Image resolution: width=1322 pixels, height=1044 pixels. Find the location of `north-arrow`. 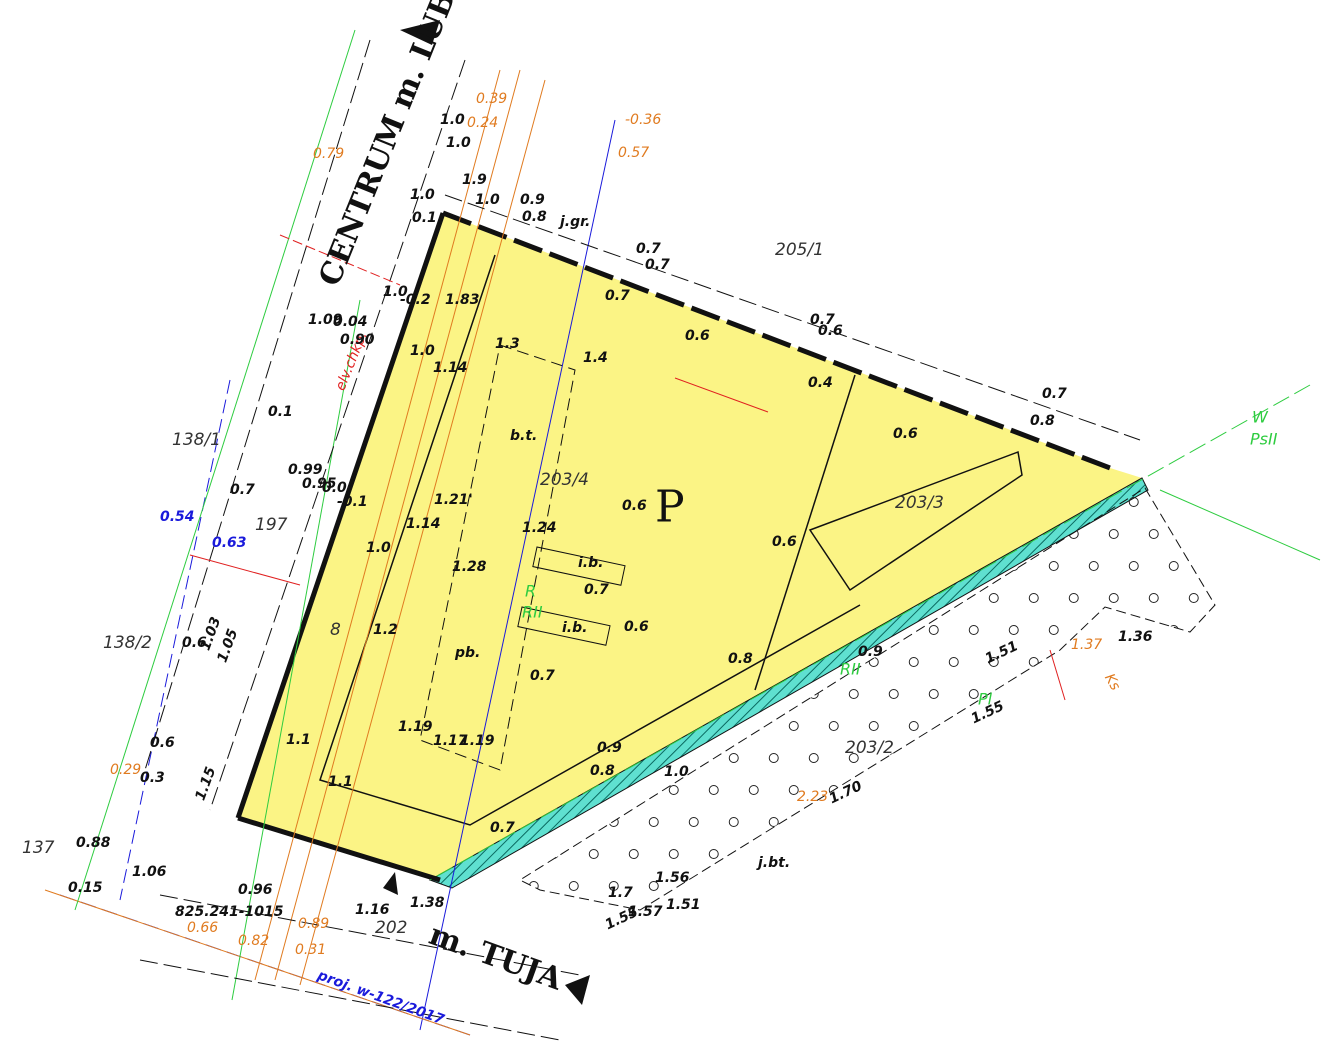

north-arrow is located at coordinates (420, 32).